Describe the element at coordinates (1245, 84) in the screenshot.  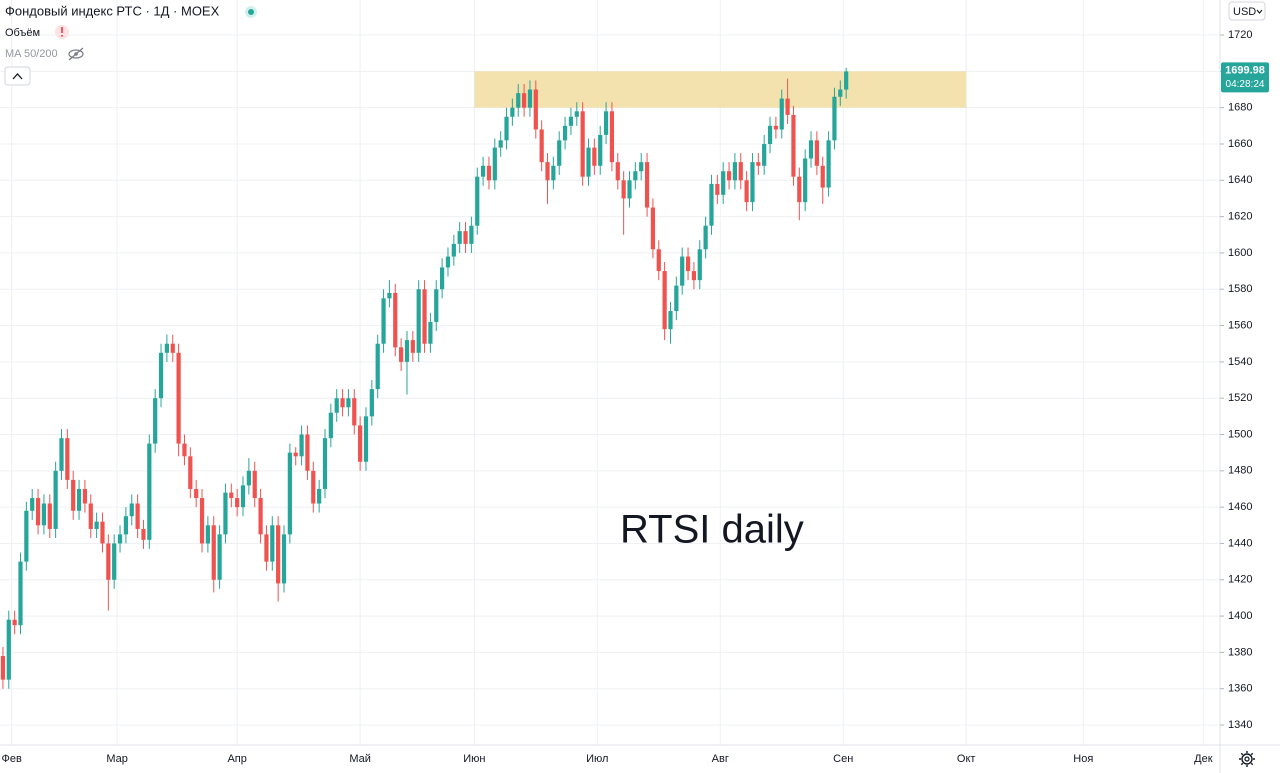
I see `countdown-label: 04:28:24` at that location.